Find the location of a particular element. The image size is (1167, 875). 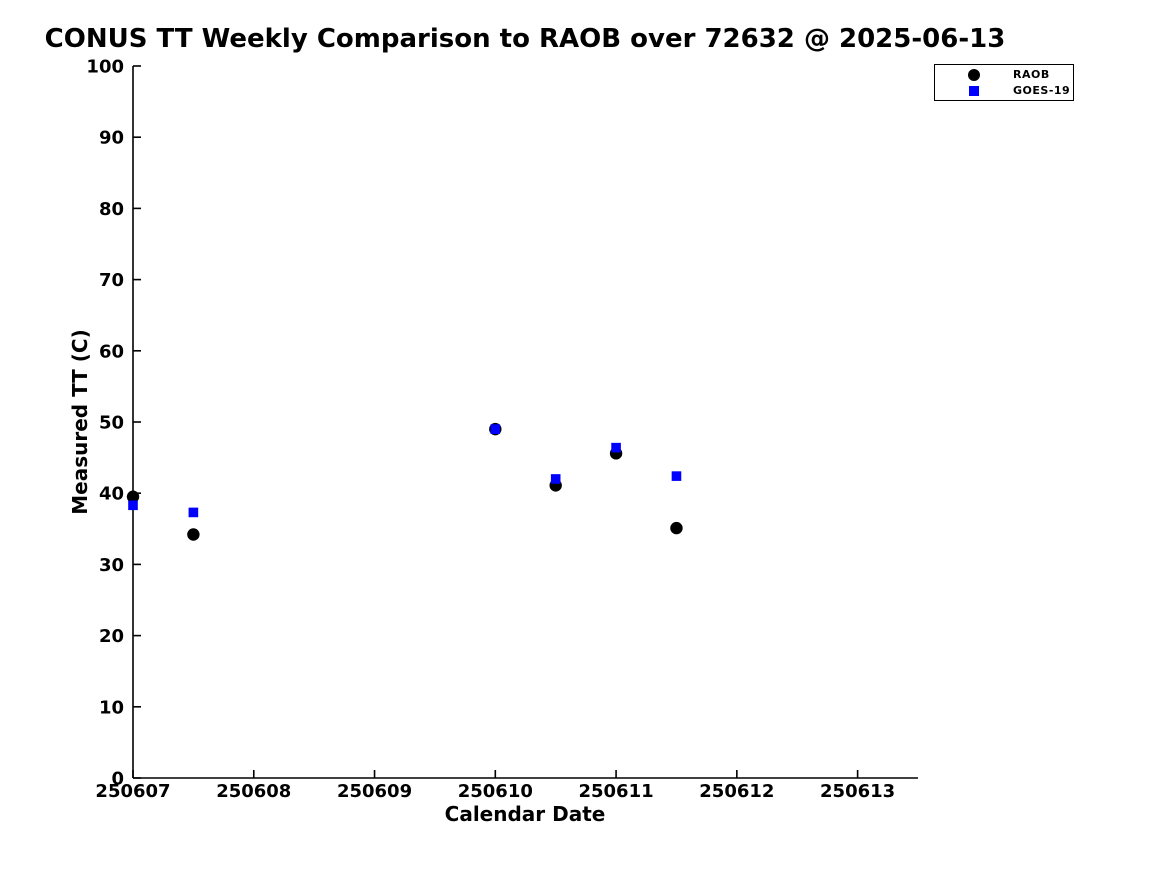

legend-label: GOES-19 is located at coordinates (1042, 90).